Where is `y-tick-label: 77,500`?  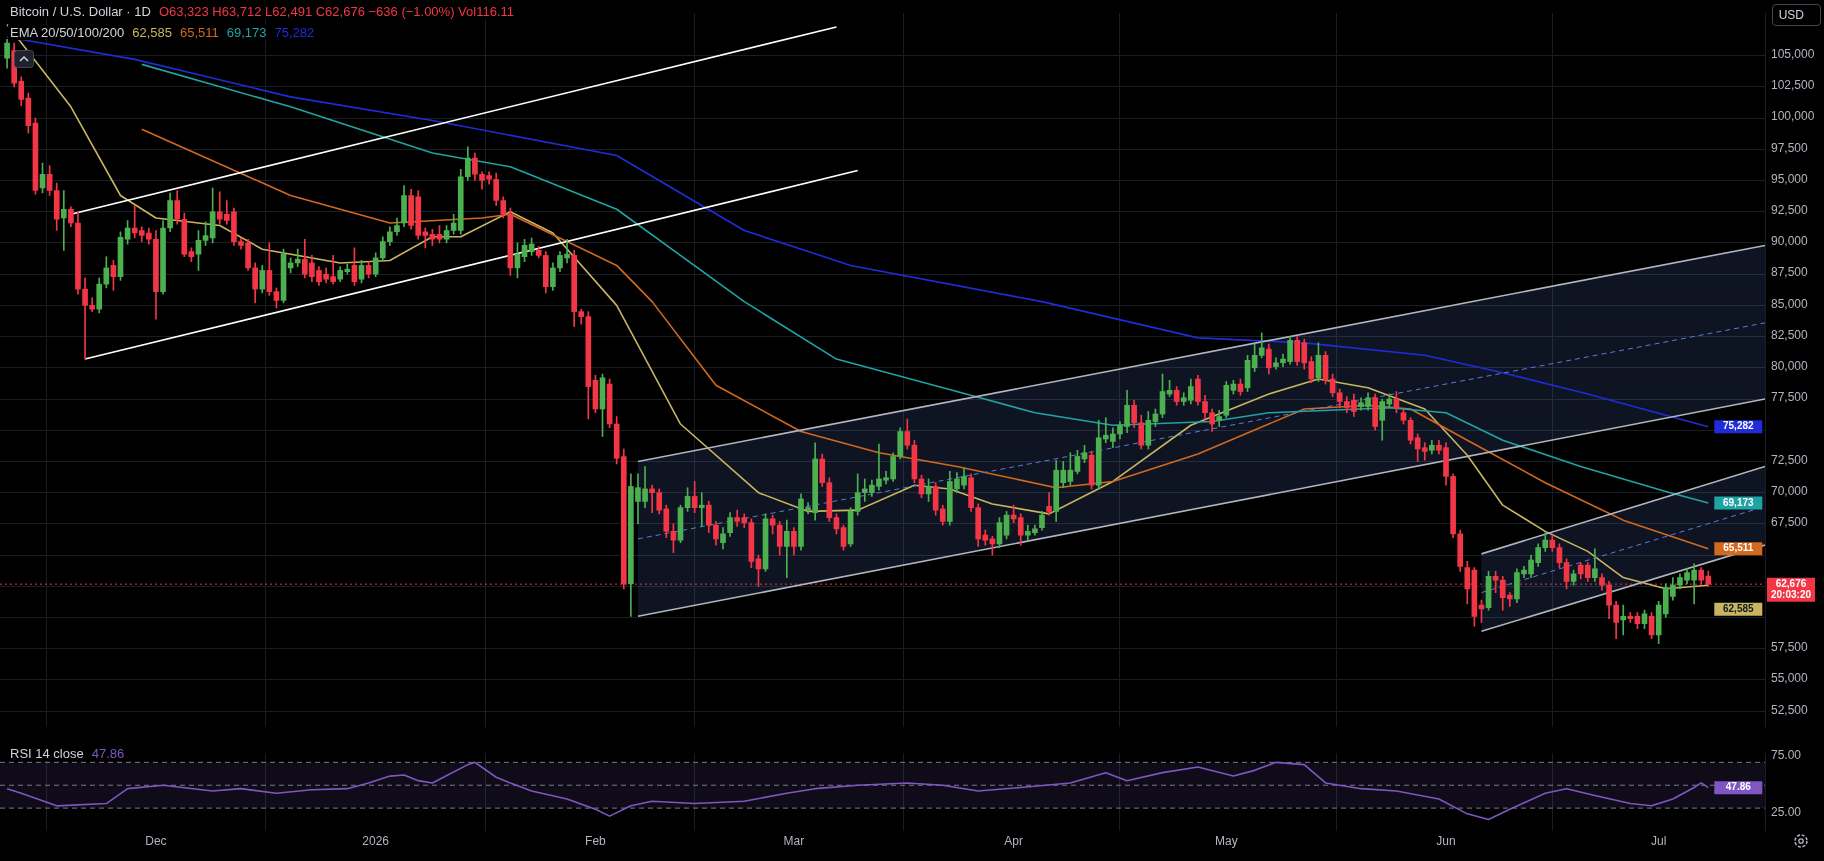
y-tick-label: 77,500 is located at coordinates (1790, 397).